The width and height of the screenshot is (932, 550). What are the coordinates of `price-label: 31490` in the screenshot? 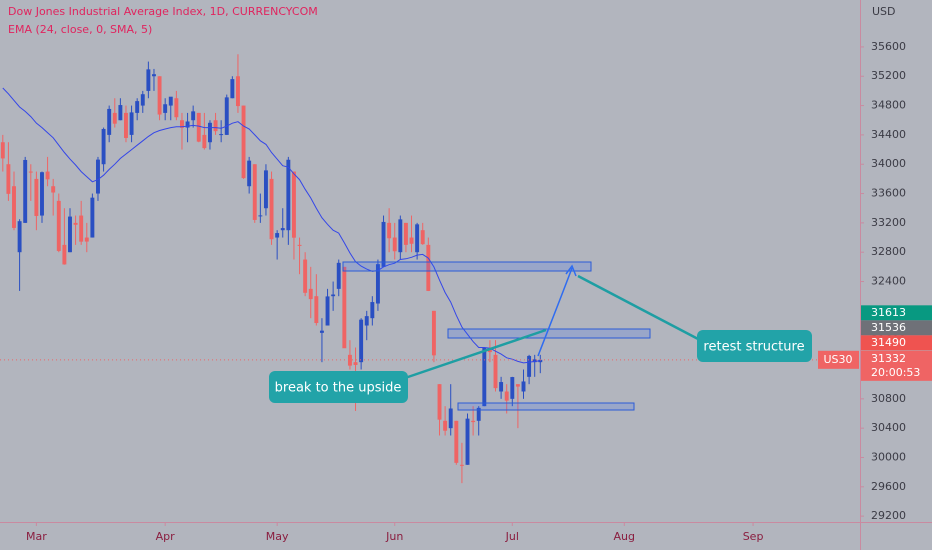 It's located at (888, 342).